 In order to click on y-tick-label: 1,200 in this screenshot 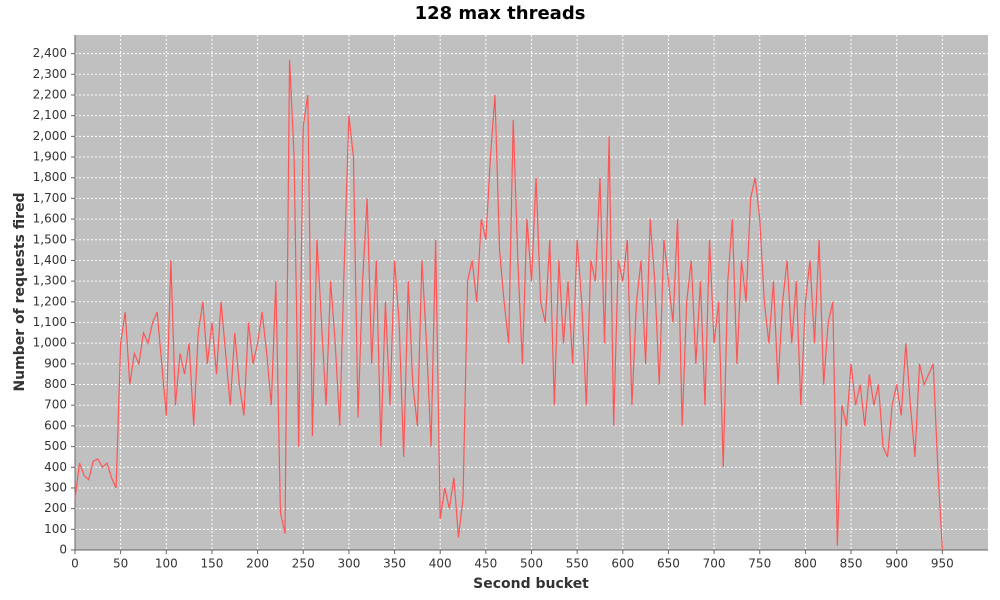, I will do `click(50, 301)`.